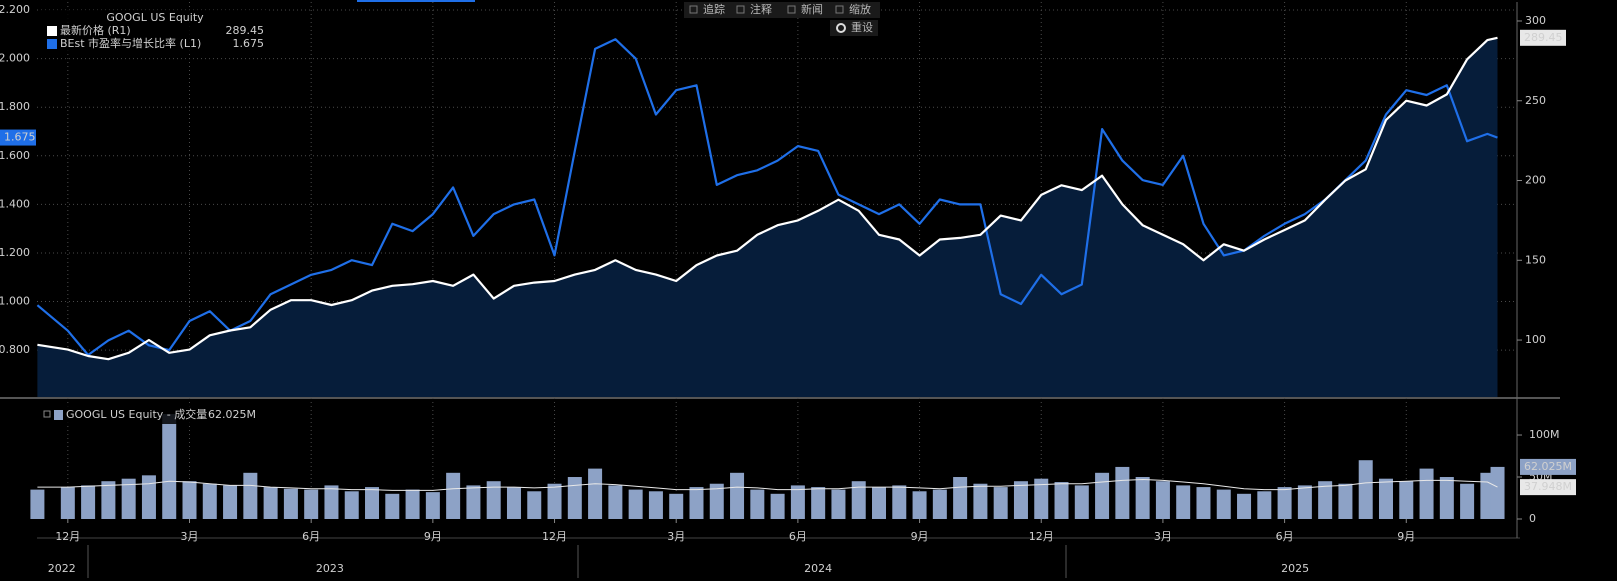  What do you see at coordinates (232, 414) in the screenshot?
I see `volume-legend-value: 62.025M` at bounding box center [232, 414].